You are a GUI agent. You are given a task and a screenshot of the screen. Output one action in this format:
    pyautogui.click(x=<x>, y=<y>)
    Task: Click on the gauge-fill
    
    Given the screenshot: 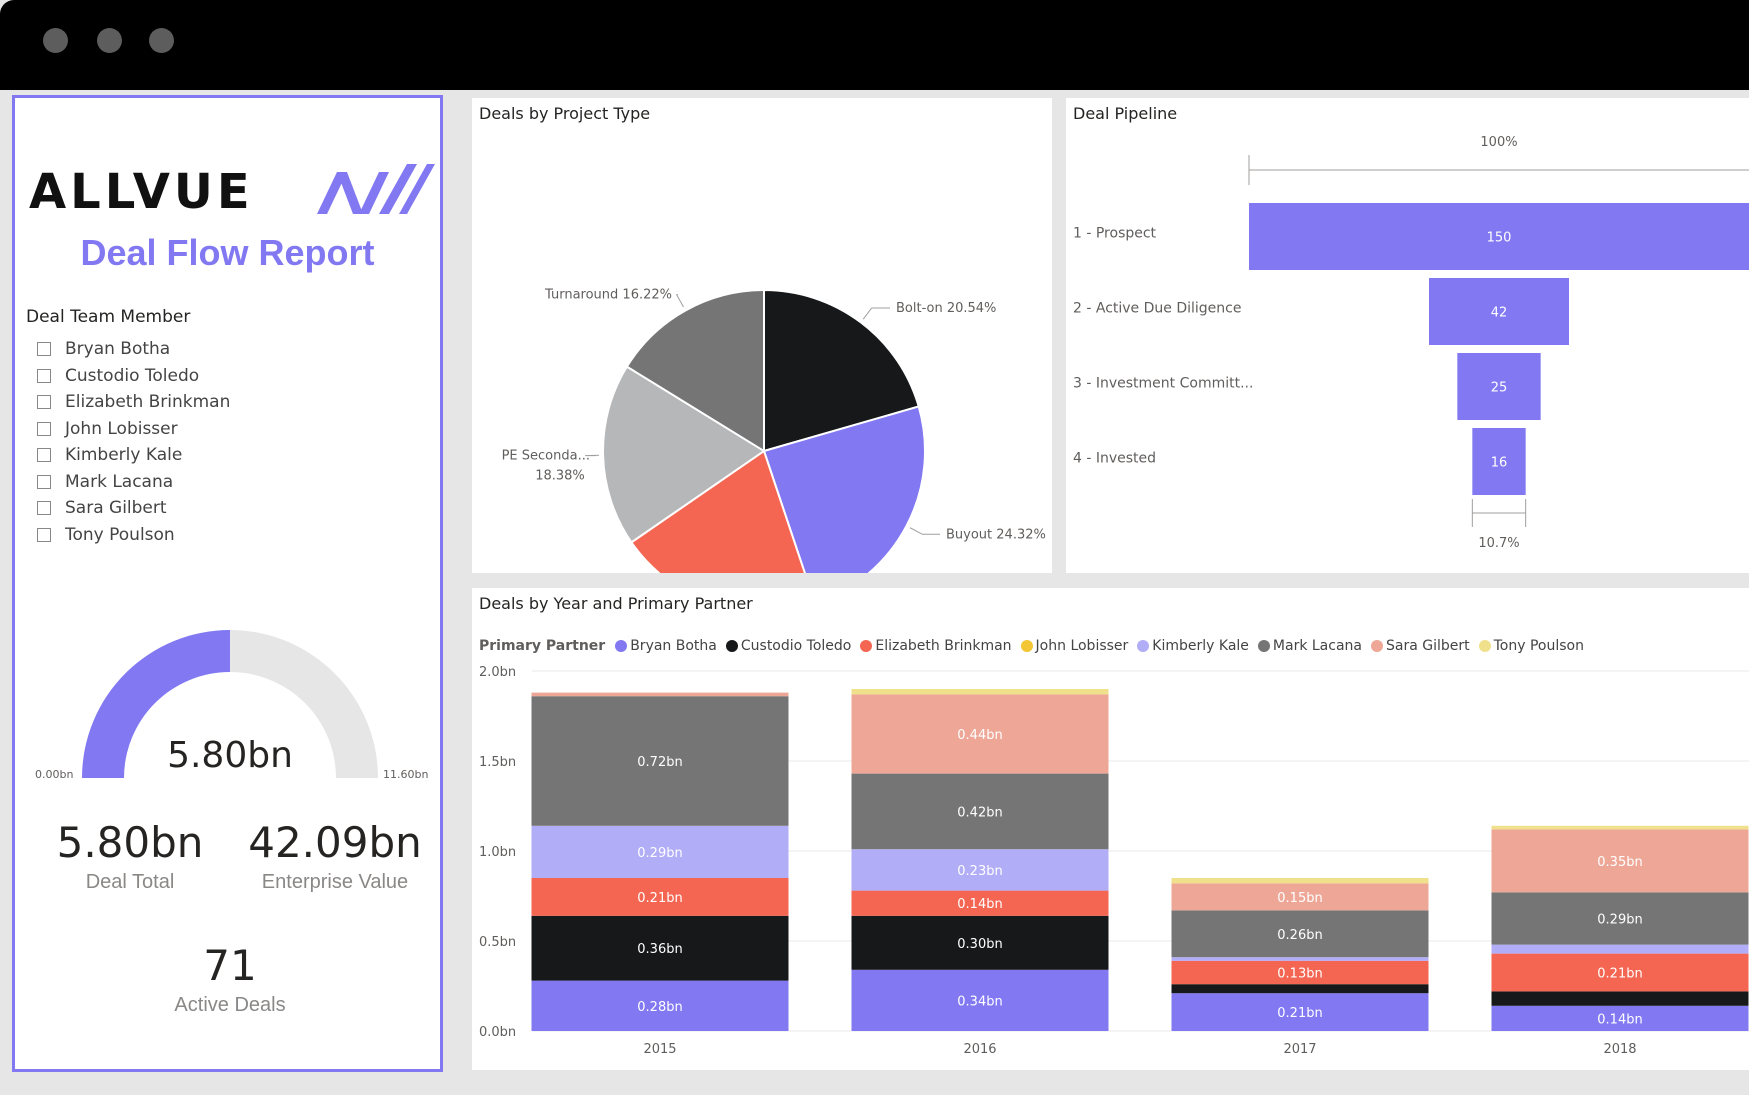 What is the action you would take?
    pyautogui.click(x=156, y=704)
    